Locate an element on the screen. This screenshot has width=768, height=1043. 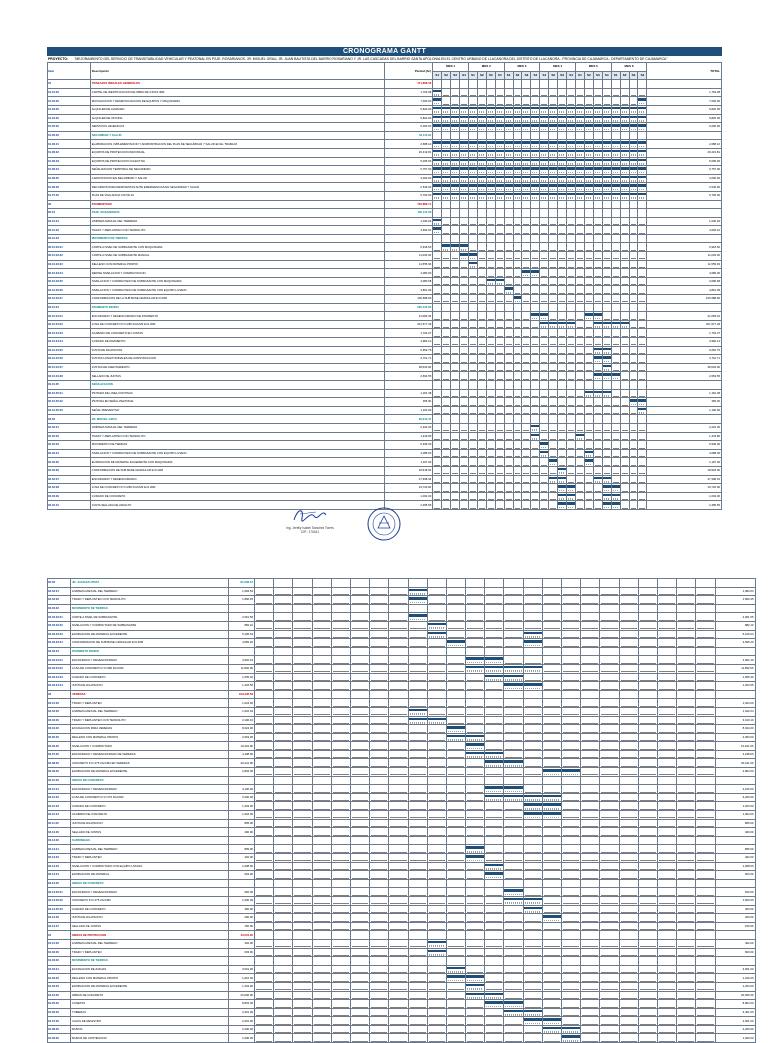
table-row: 04.02.00 TRAZO Y REPLANTEO 603.00 603.00 is located at coordinates (401, 952).